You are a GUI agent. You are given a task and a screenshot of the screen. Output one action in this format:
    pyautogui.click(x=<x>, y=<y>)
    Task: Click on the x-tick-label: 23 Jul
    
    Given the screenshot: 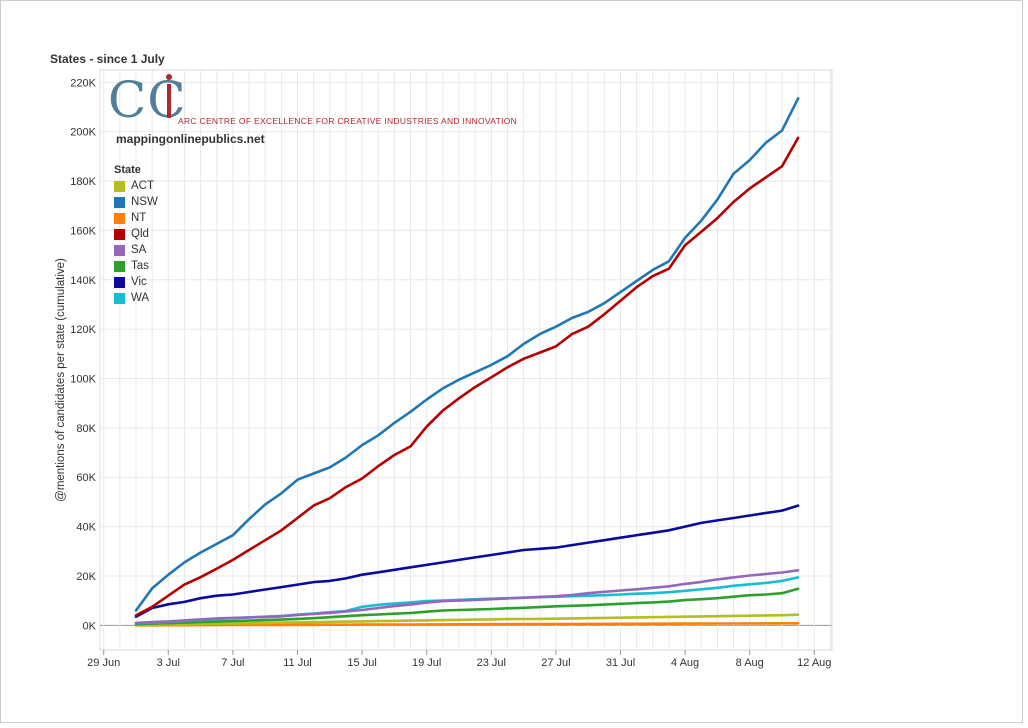 What is the action you would take?
    pyautogui.click(x=491, y=663)
    